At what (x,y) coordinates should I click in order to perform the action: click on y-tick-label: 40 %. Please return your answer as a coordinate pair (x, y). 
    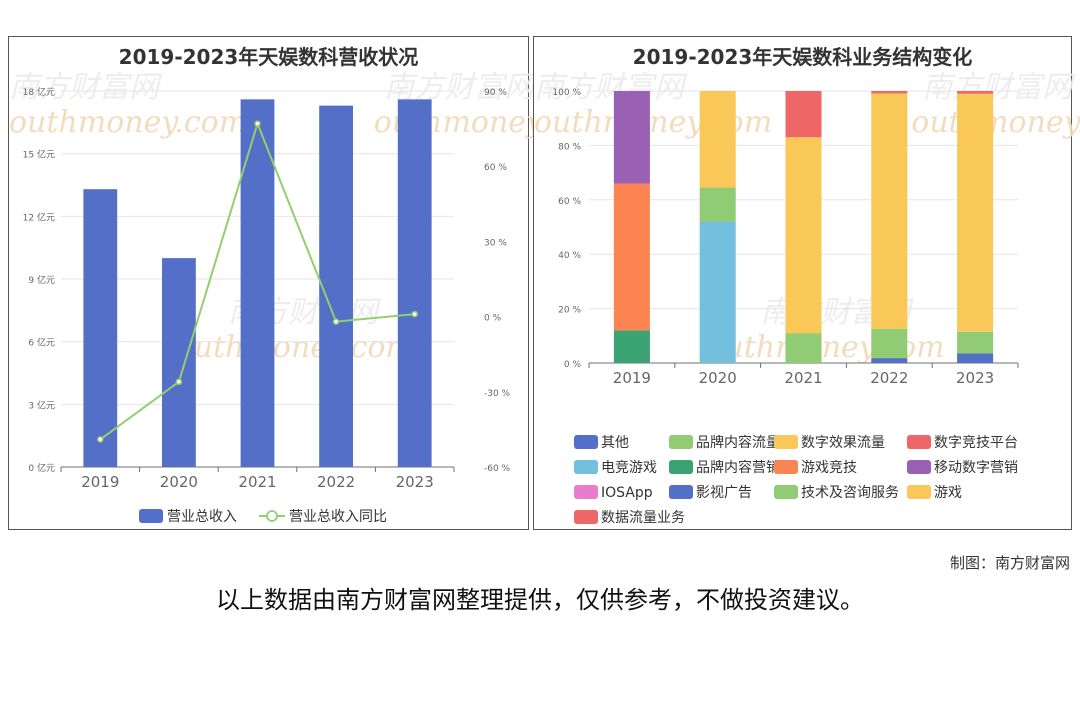
    Looking at the image, I should click on (569, 256).